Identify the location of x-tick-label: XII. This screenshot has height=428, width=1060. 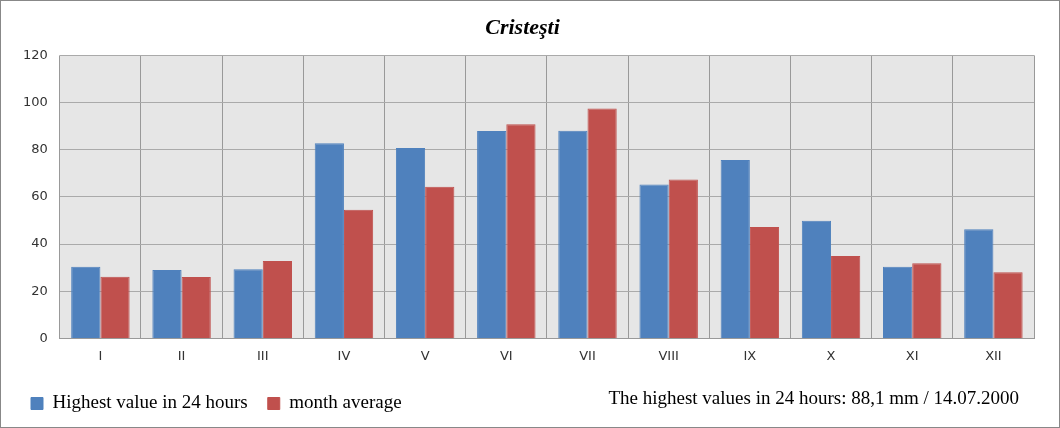
(993, 355).